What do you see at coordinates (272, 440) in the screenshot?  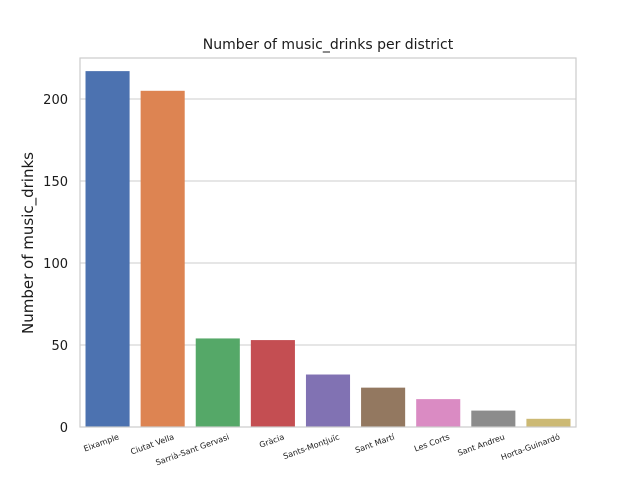 I see `x-tick-label: Gràcia` at bounding box center [272, 440].